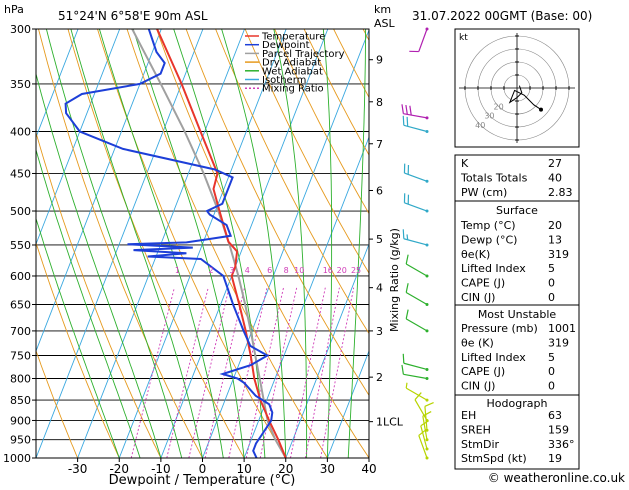 The image size is (629, 490). Describe the element at coordinates (488, 225) in the screenshot. I see `index-label: Temp (°C)` at that location.